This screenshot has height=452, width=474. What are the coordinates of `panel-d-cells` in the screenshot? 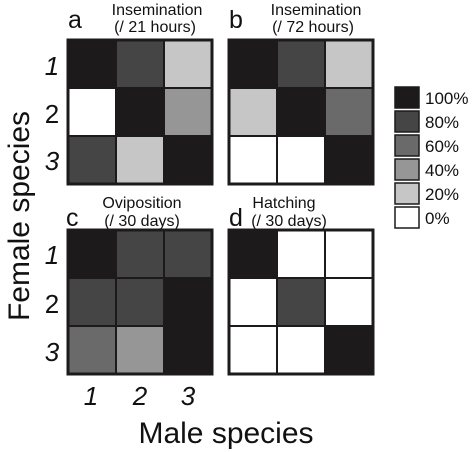 It's located at (301, 302).